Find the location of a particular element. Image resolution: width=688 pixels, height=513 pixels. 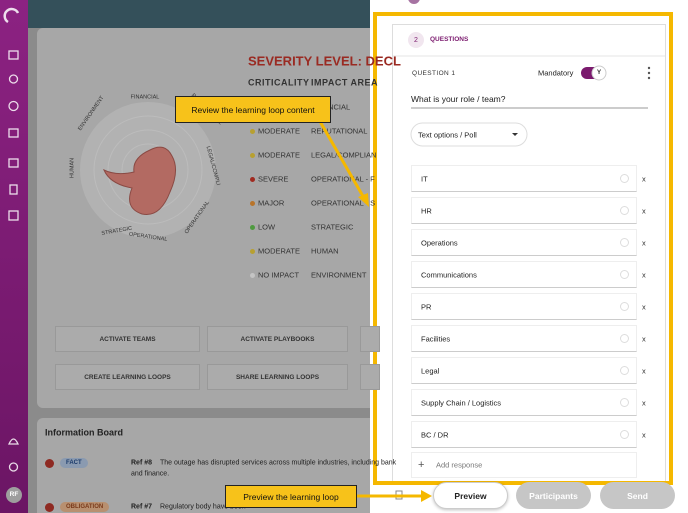

radar-label: FINANCIAL is located at coordinates (145, 97).